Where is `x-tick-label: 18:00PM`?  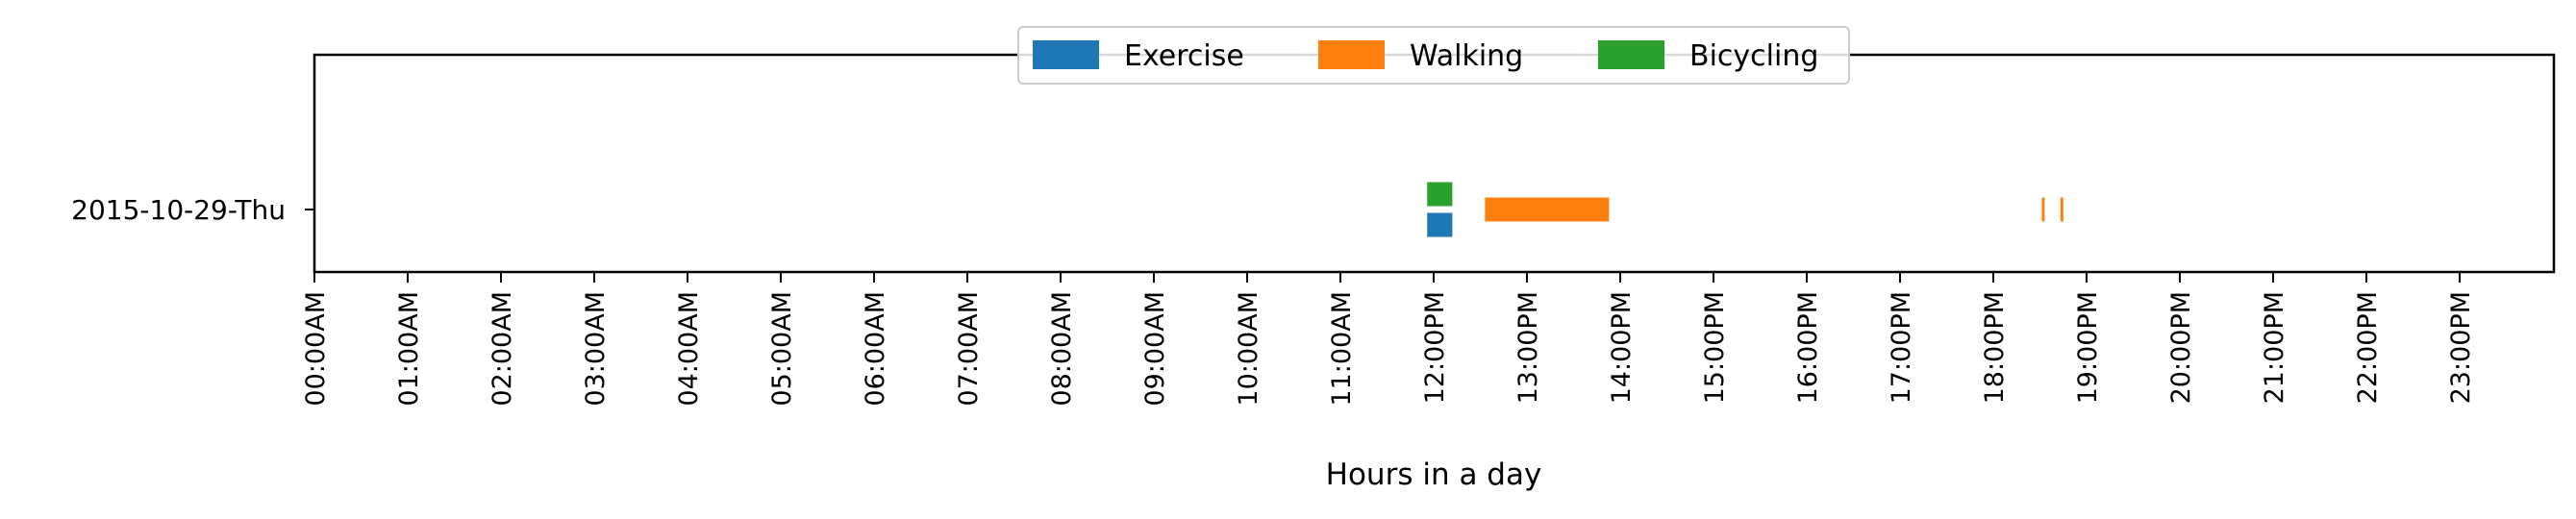
x-tick-label: 18:00PM is located at coordinates (1995, 347).